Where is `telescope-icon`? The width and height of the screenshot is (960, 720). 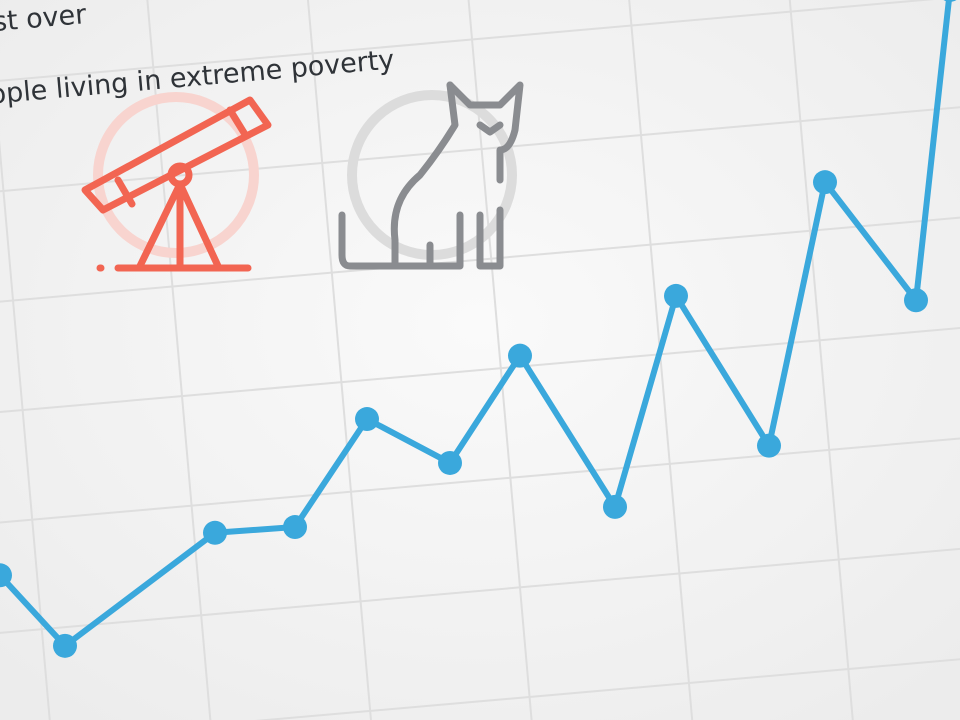
telescope-icon is located at coordinates (176, 182).